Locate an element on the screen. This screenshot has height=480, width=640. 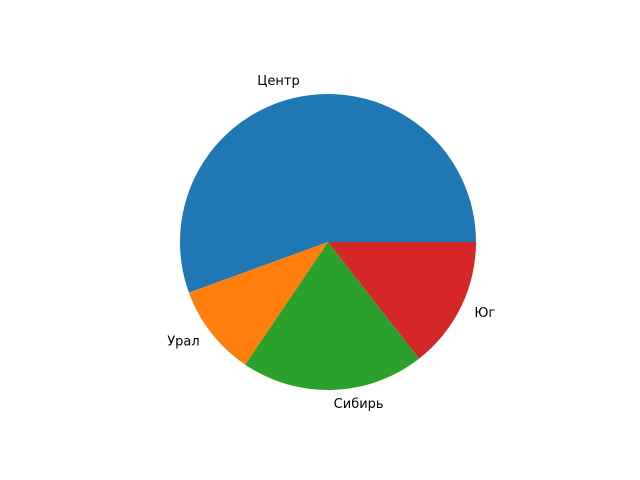
pie-label-4: Юг is located at coordinates (484, 313).